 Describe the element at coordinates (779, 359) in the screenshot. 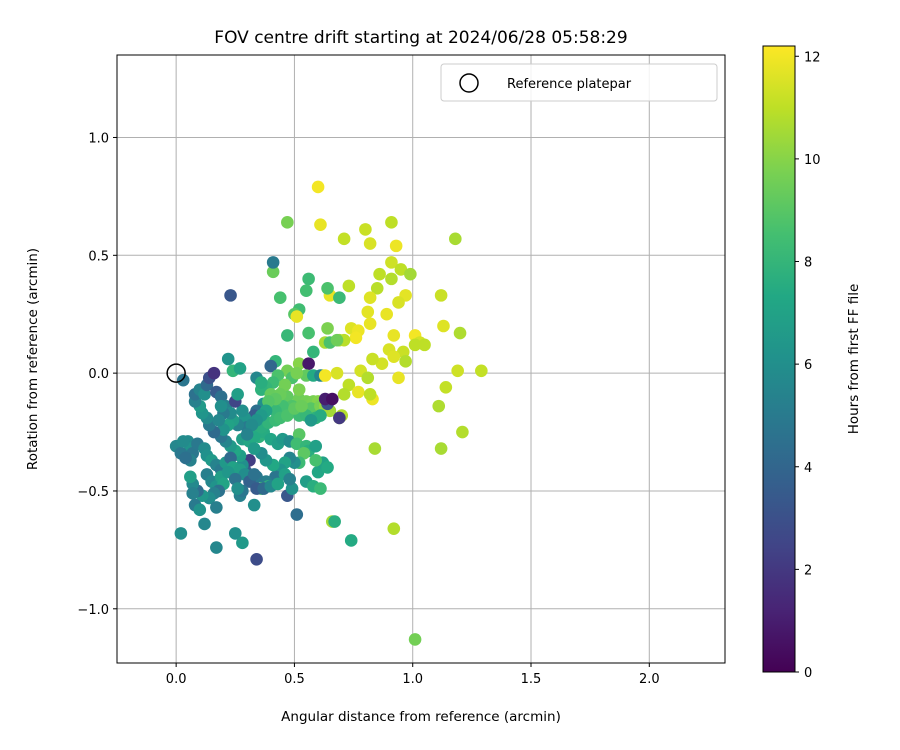

I see `colorbar-gradient` at that location.